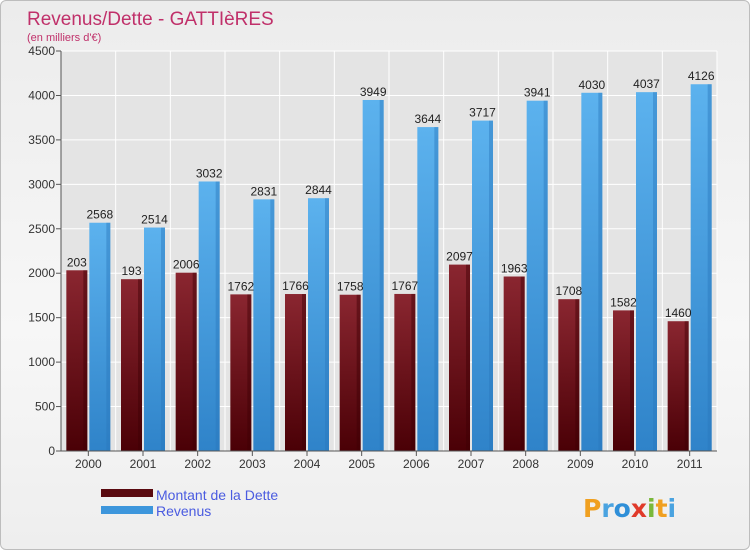 The width and height of the screenshot is (750, 550). Describe the element at coordinates (252, 464) in the screenshot. I see `x-tick-label: 2003` at that location.